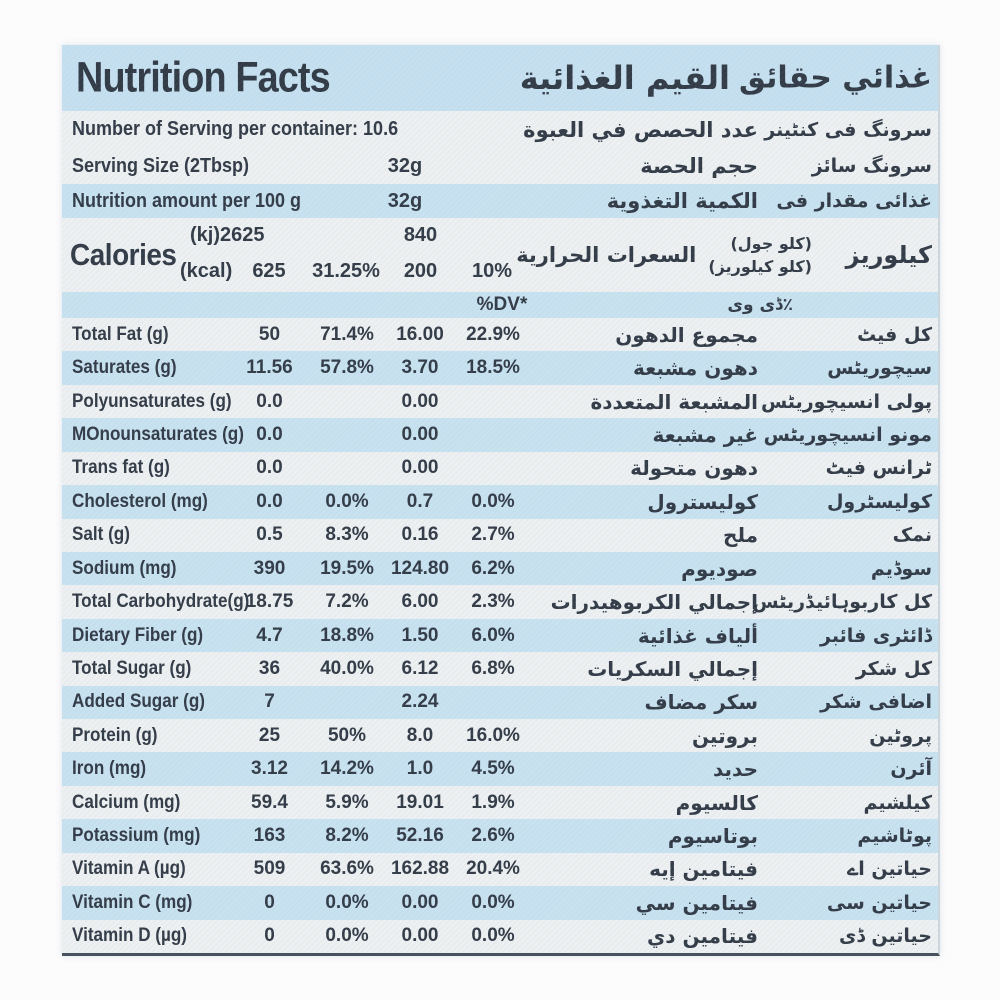  What do you see at coordinates (493, 535) in the screenshot?
I see `nutrient-dv-per-serving: 2.7%` at bounding box center [493, 535].